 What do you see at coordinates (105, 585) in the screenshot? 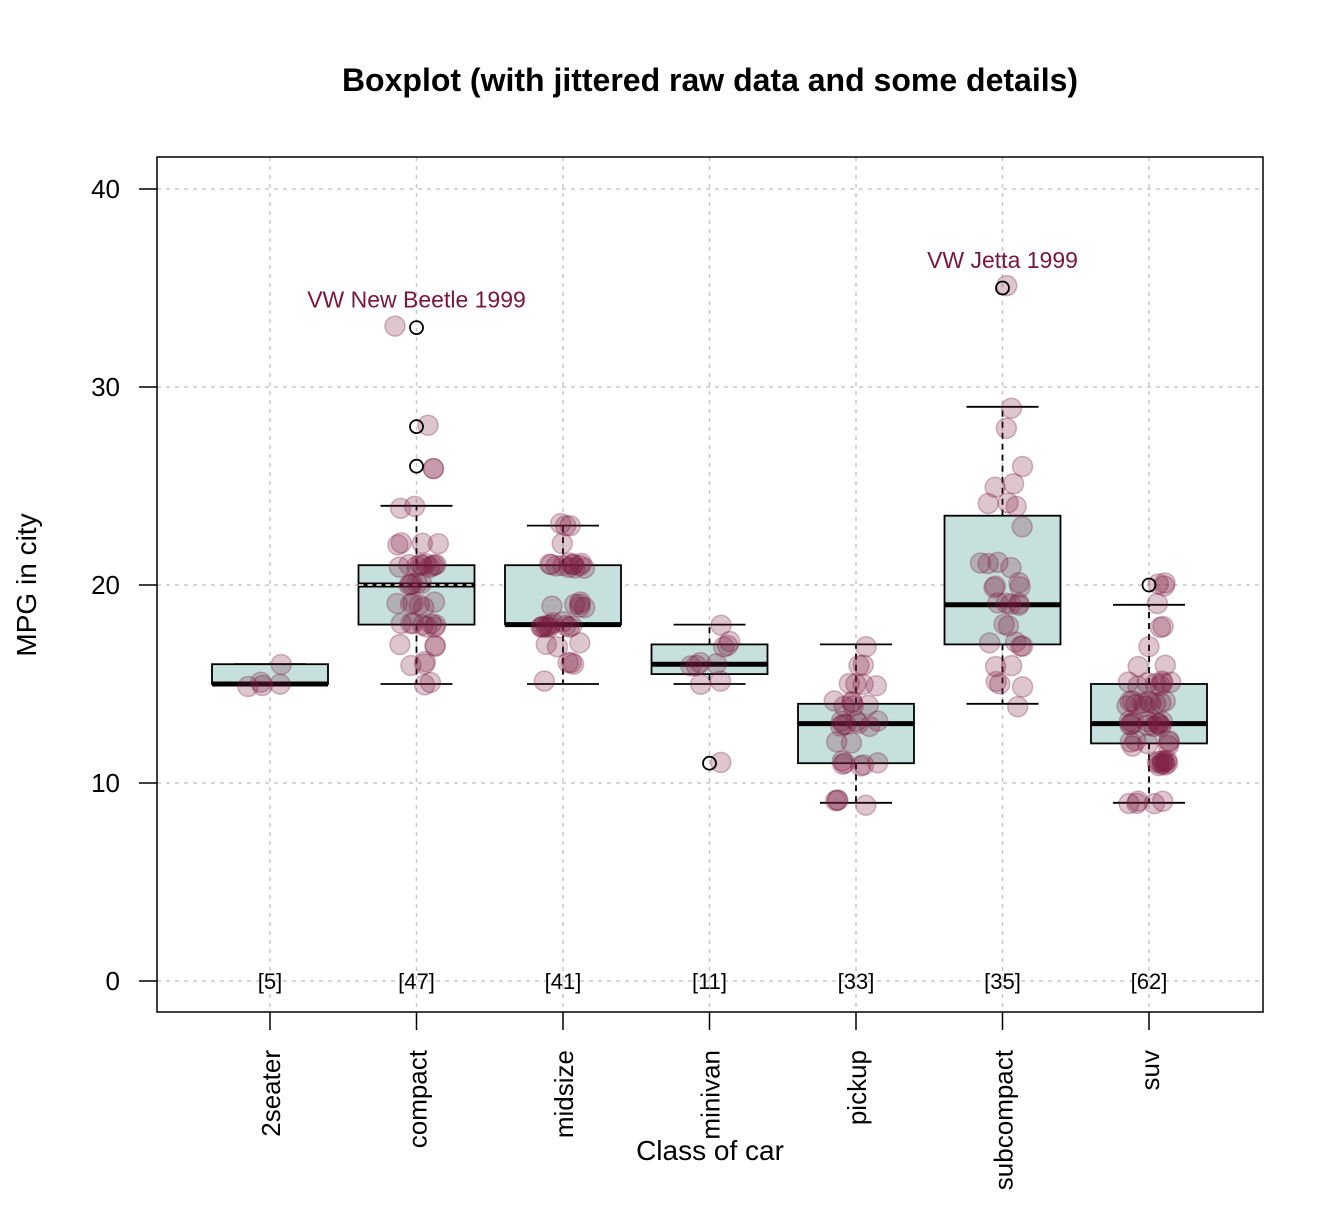
I see `y-tick-label: 20` at bounding box center [105, 585].